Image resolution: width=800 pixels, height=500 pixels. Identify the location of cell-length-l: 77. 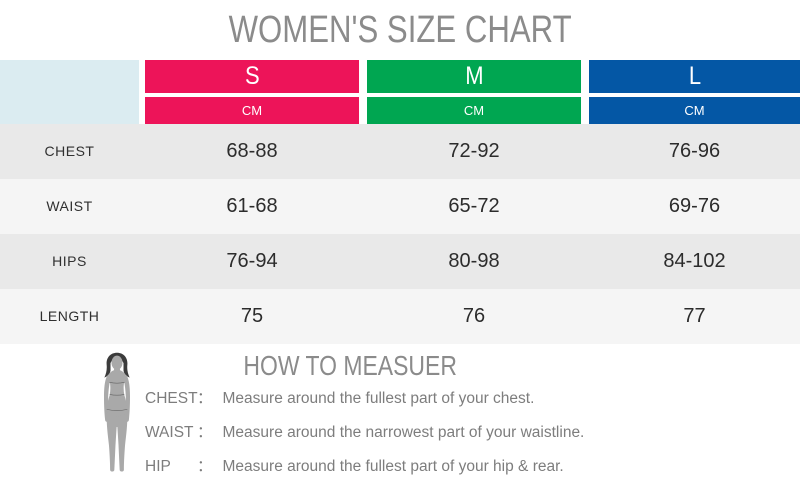
(694, 316).